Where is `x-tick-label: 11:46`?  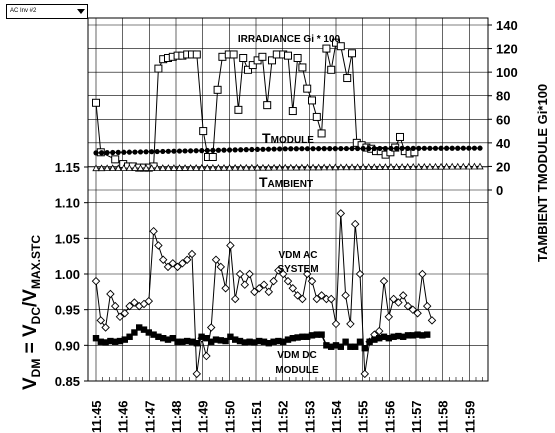
x-tick-label: 11:46 is located at coordinates (123, 416).